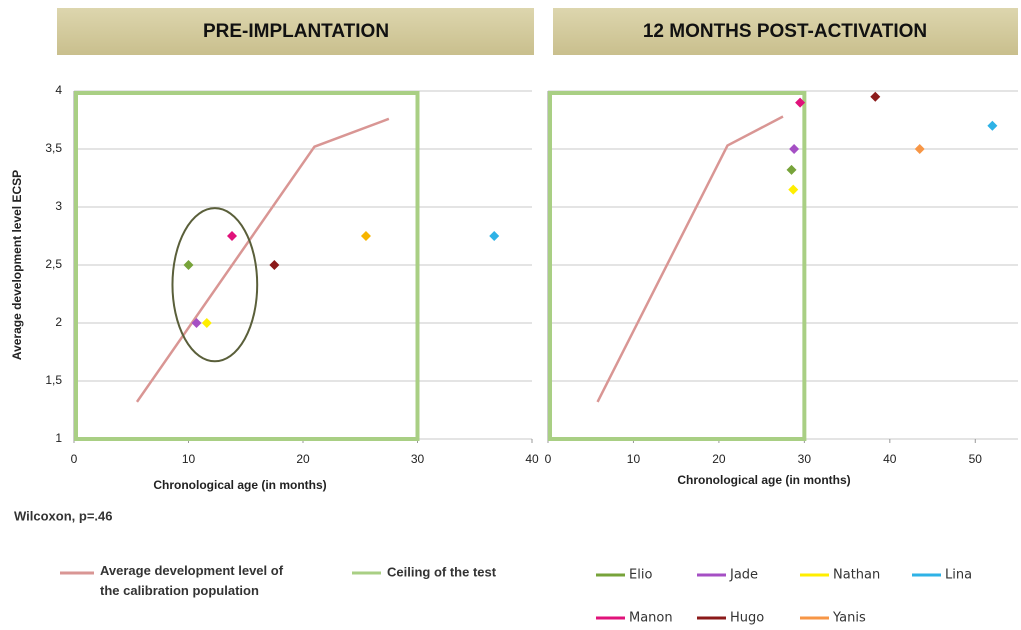 Image resolution: width=1021 pixels, height=630 pixels. What do you see at coordinates (856, 575) in the screenshot?
I see `legend-label: Nathan` at bounding box center [856, 575].